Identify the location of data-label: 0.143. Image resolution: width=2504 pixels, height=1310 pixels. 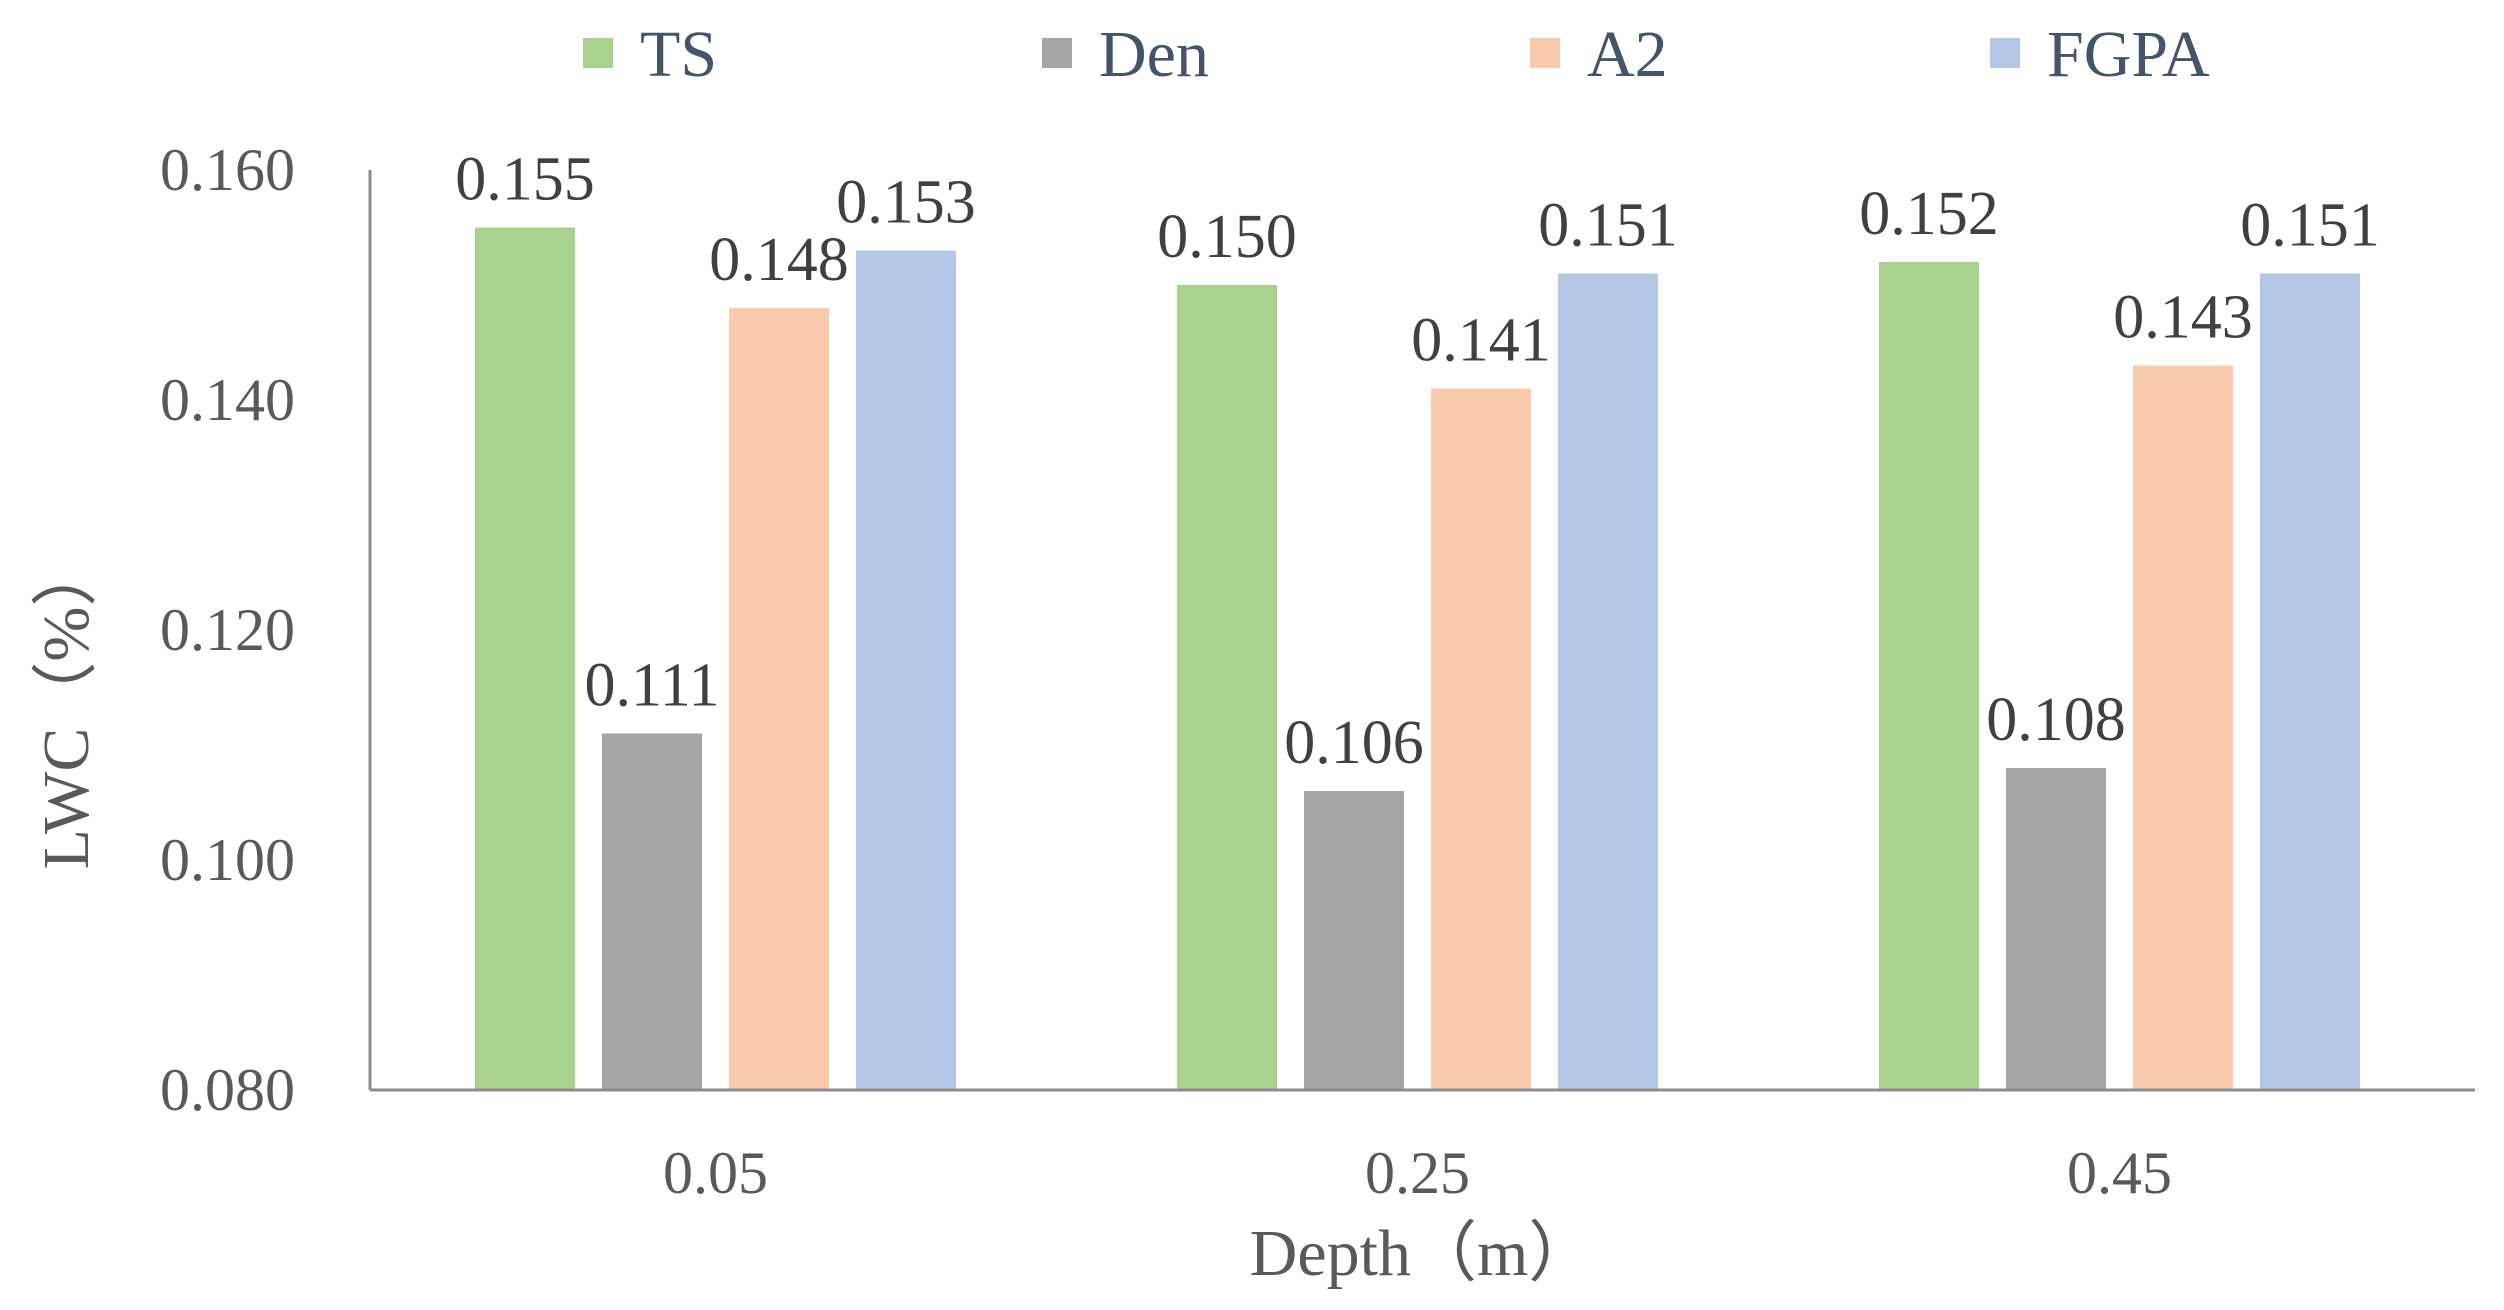
(2183, 318).